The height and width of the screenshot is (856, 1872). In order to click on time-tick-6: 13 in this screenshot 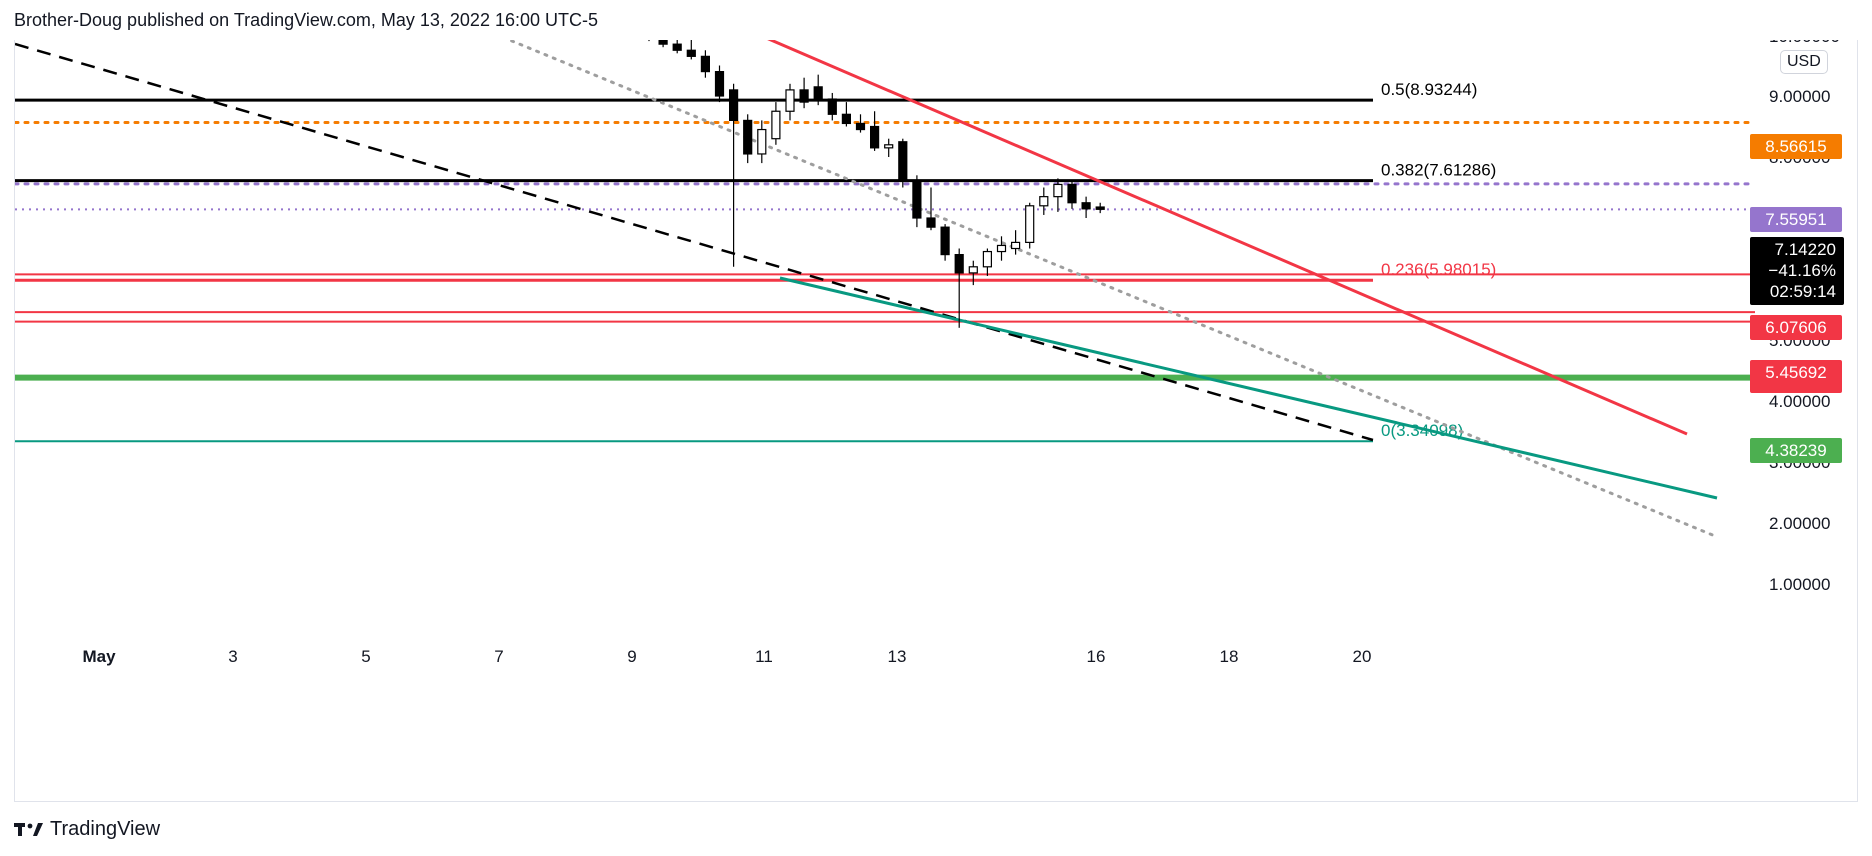, I will do `click(897, 656)`.